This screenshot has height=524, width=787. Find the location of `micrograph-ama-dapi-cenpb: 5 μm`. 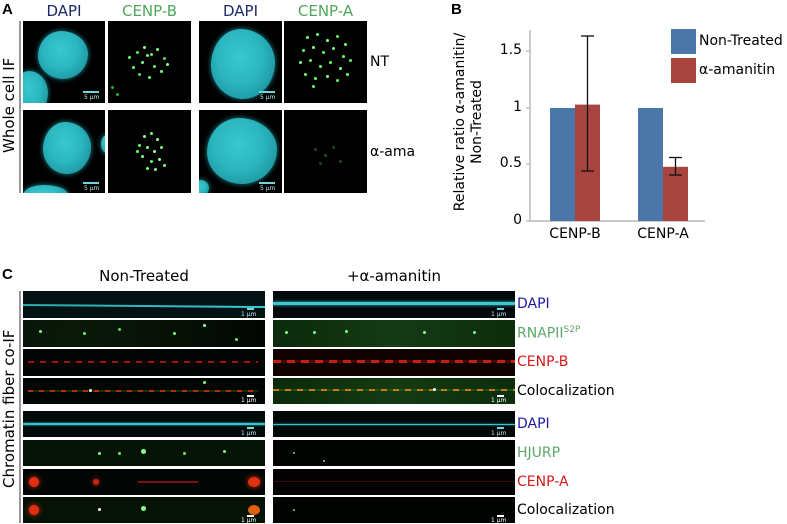

micrograph-ama-dapi-cenpb: 5 μm is located at coordinates (64, 151).